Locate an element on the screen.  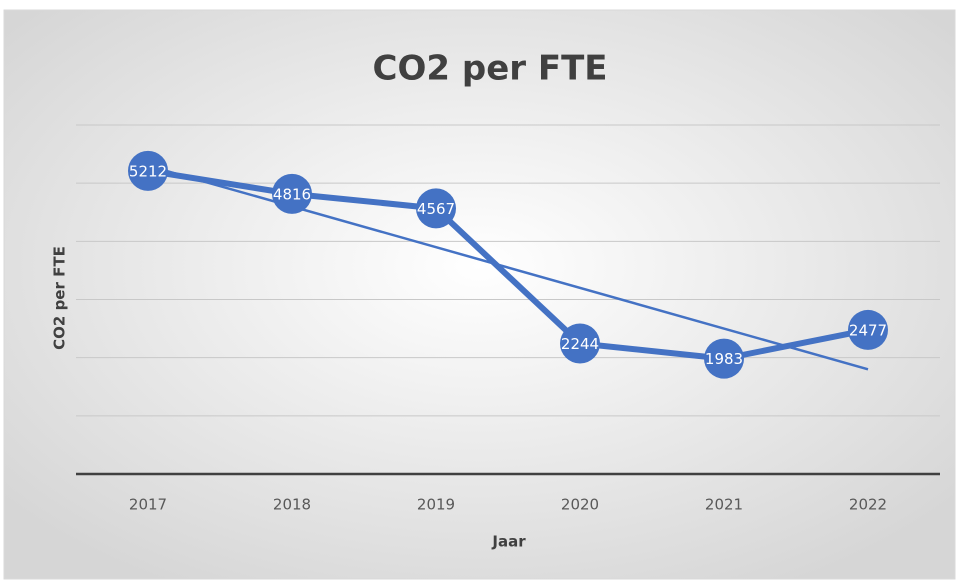
x-tick-label: 2018 is located at coordinates (292, 505).